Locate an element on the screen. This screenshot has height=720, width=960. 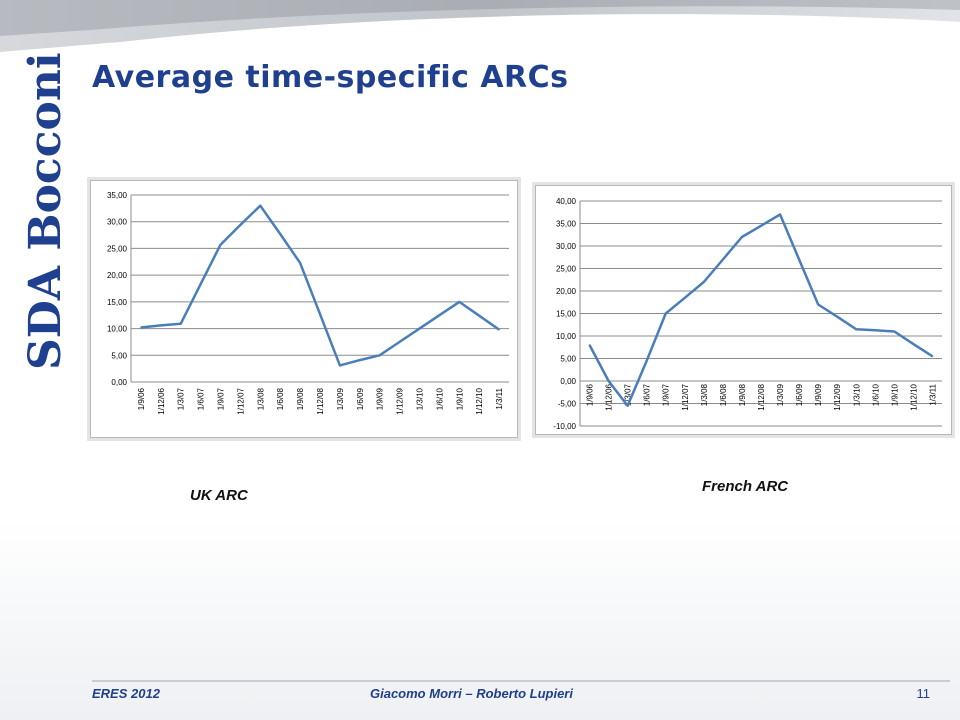
french-arc-caption: French ARC is located at coordinates (745, 486).